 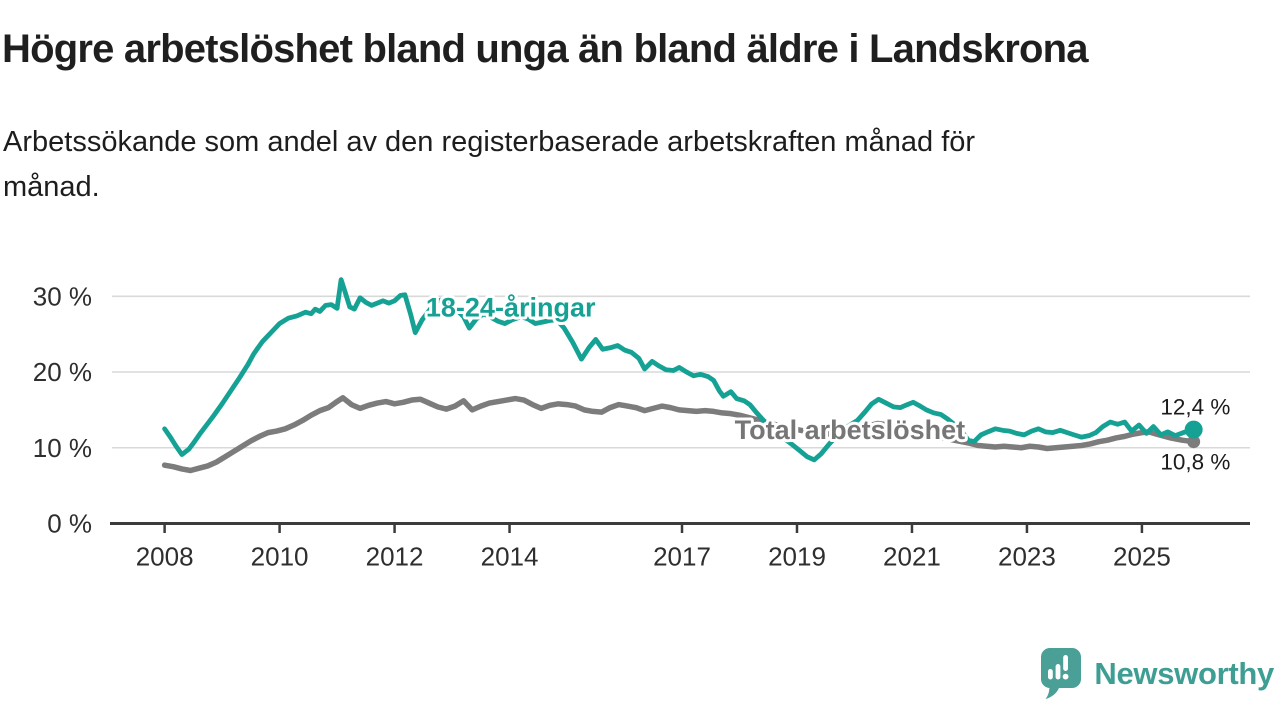 What do you see at coordinates (165, 557) in the screenshot?
I see `x-tick-label: 2008` at bounding box center [165, 557].